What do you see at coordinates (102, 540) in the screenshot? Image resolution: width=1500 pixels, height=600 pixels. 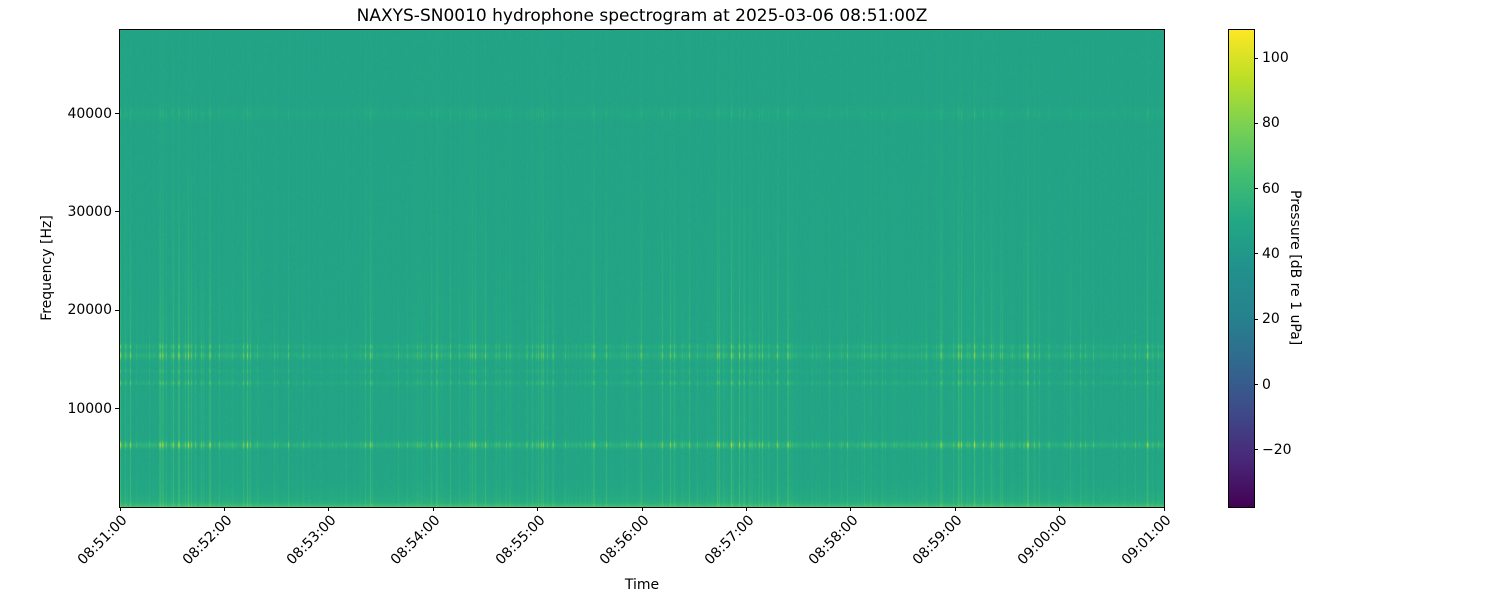 I see `x-tick-label-text: 08:51:00` at bounding box center [102, 540].